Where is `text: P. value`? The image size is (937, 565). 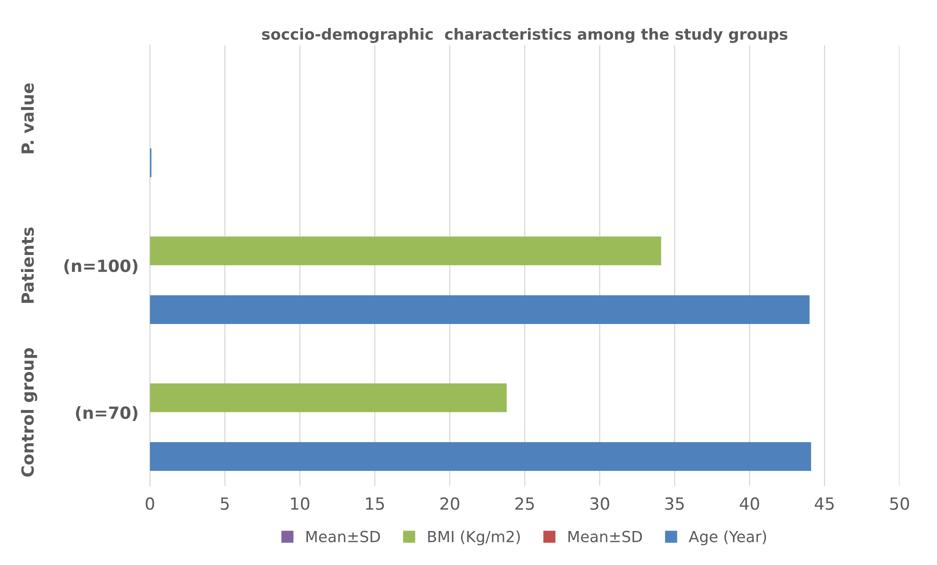 text: P. value is located at coordinates (27, 118).